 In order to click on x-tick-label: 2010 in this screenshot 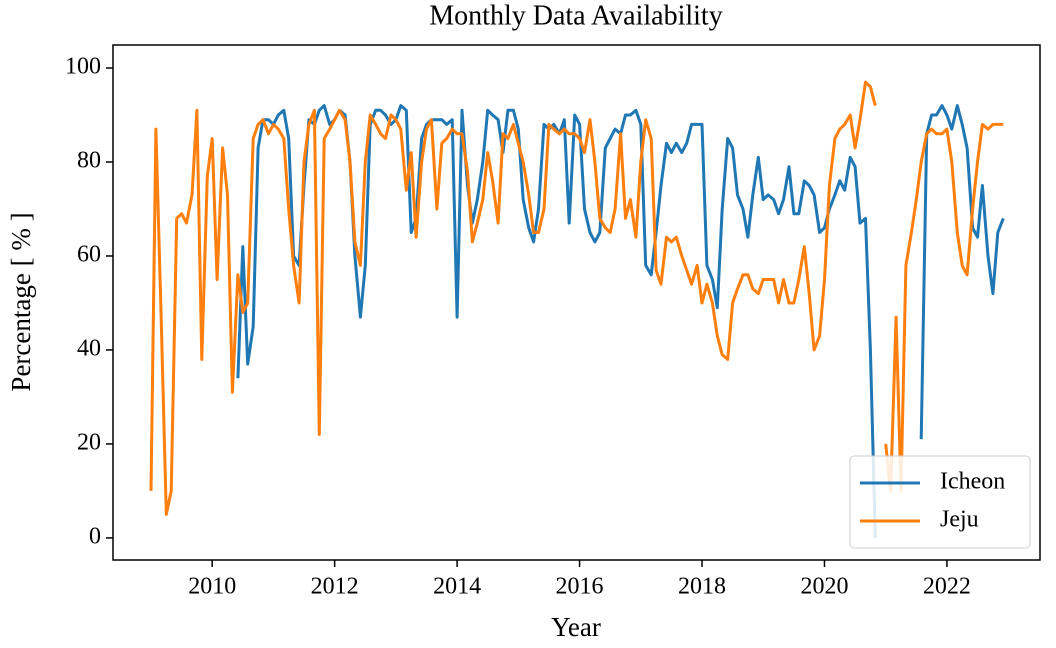, I will do `click(212, 587)`.